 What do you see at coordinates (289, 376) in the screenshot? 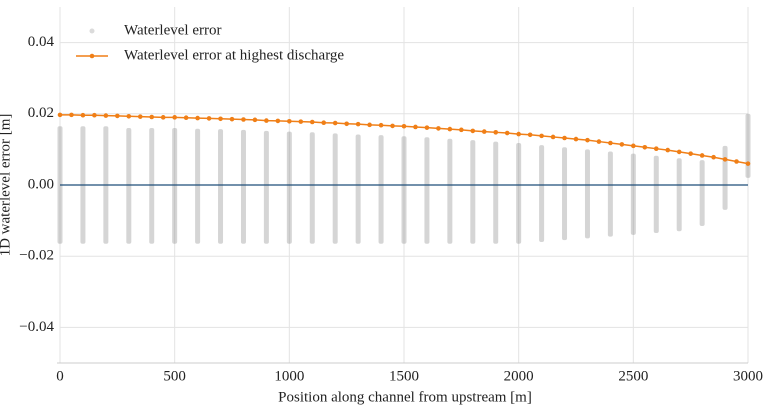
I see `x-tick-label: 1000` at bounding box center [289, 376].